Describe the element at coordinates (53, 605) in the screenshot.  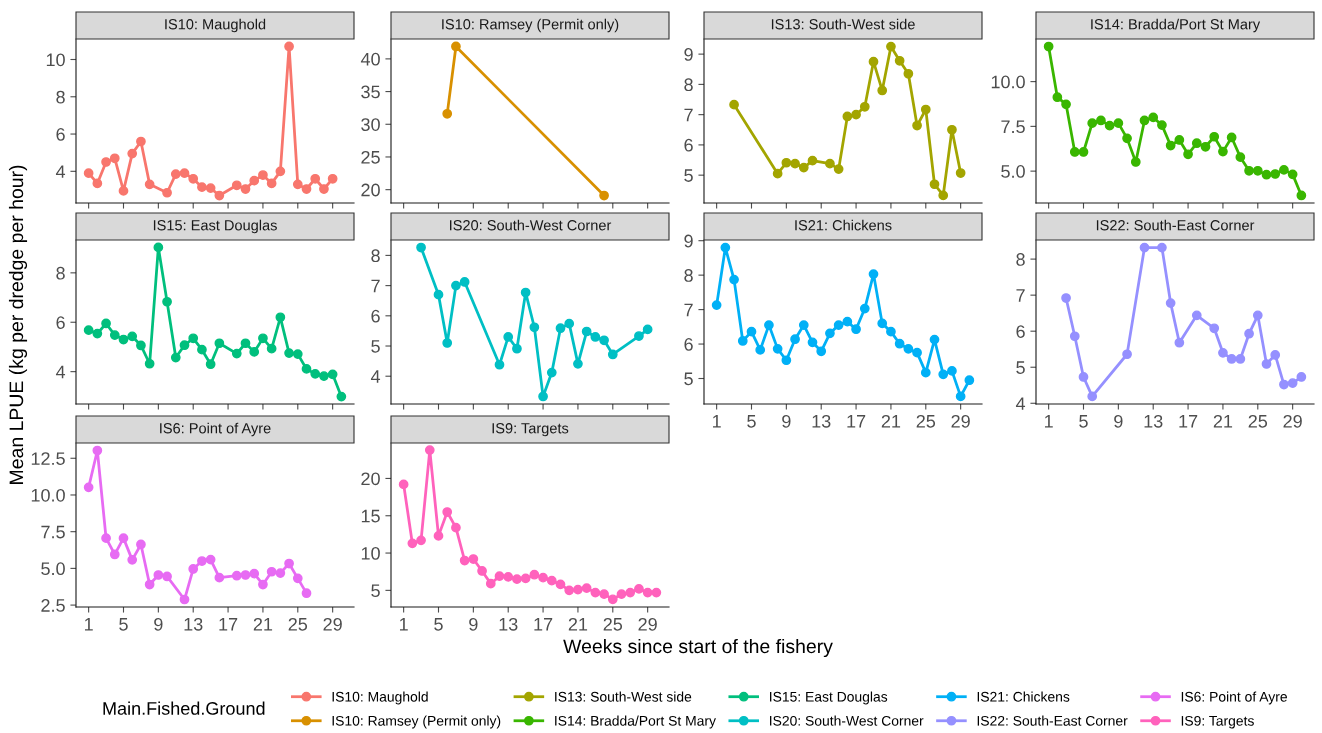
I see `y-tick-label: 2.5` at that location.